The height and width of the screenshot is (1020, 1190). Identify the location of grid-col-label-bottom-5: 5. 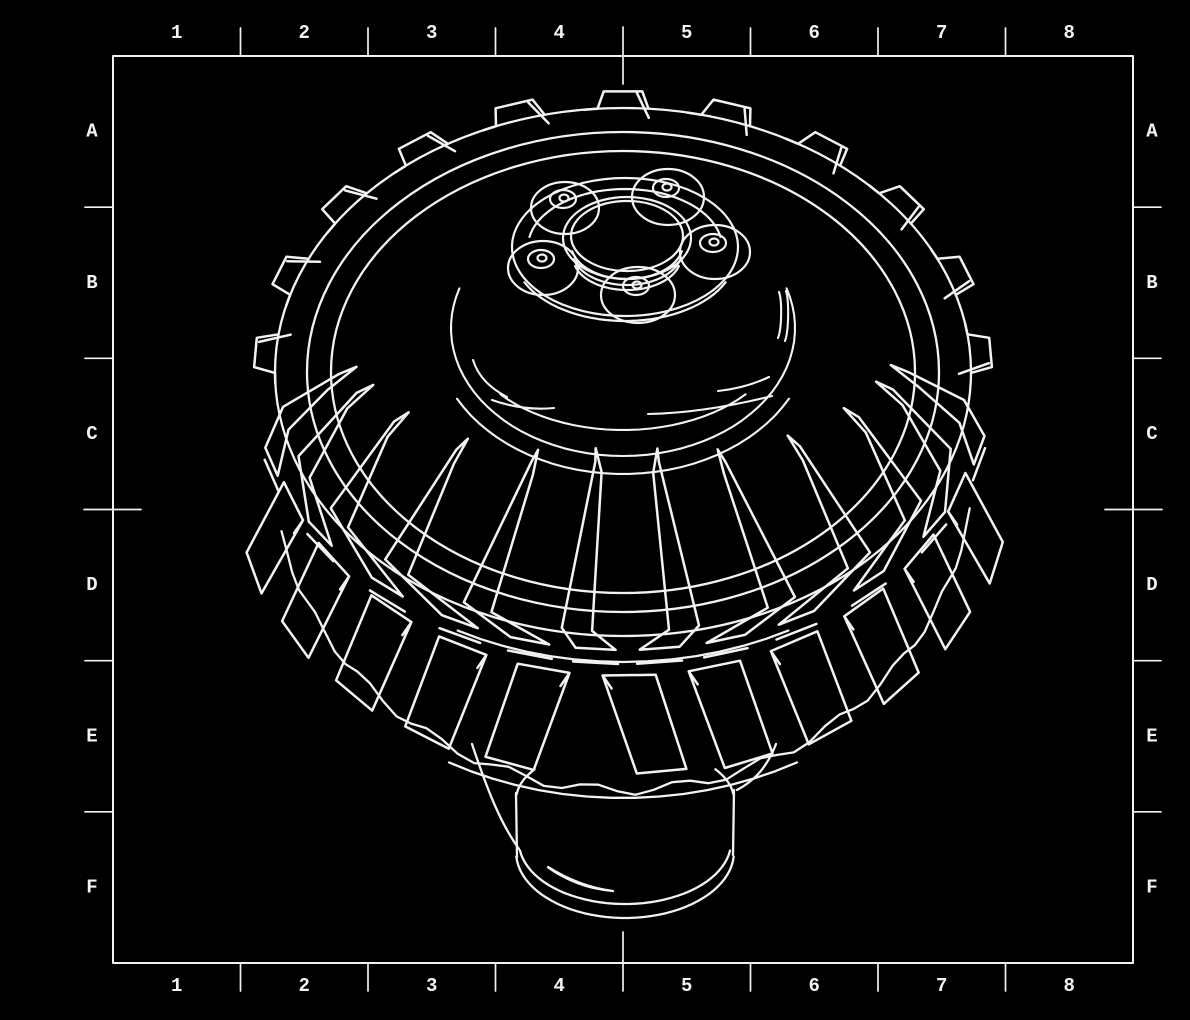
(686, 986).